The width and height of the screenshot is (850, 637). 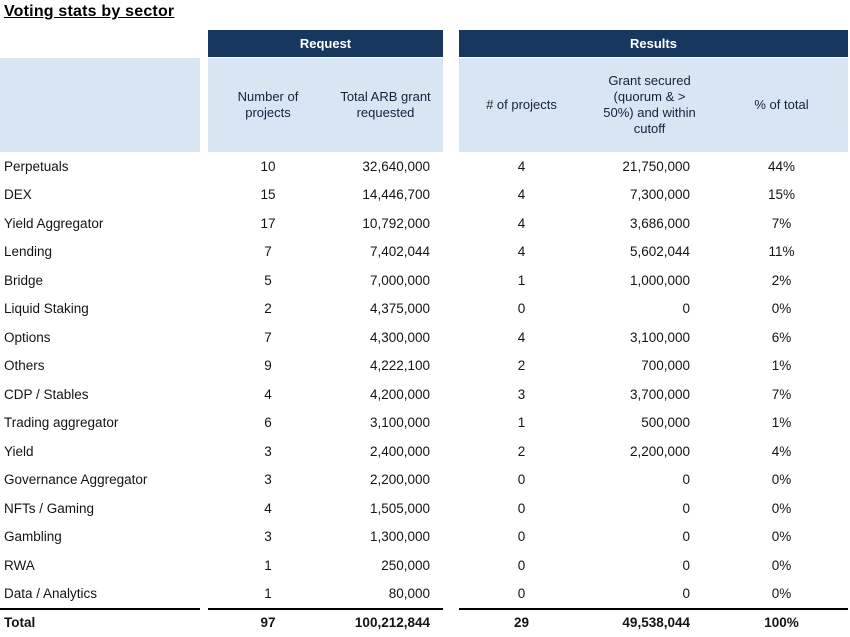 I want to click on request-amount-cell: 14,446,700, so click(x=396, y=195).